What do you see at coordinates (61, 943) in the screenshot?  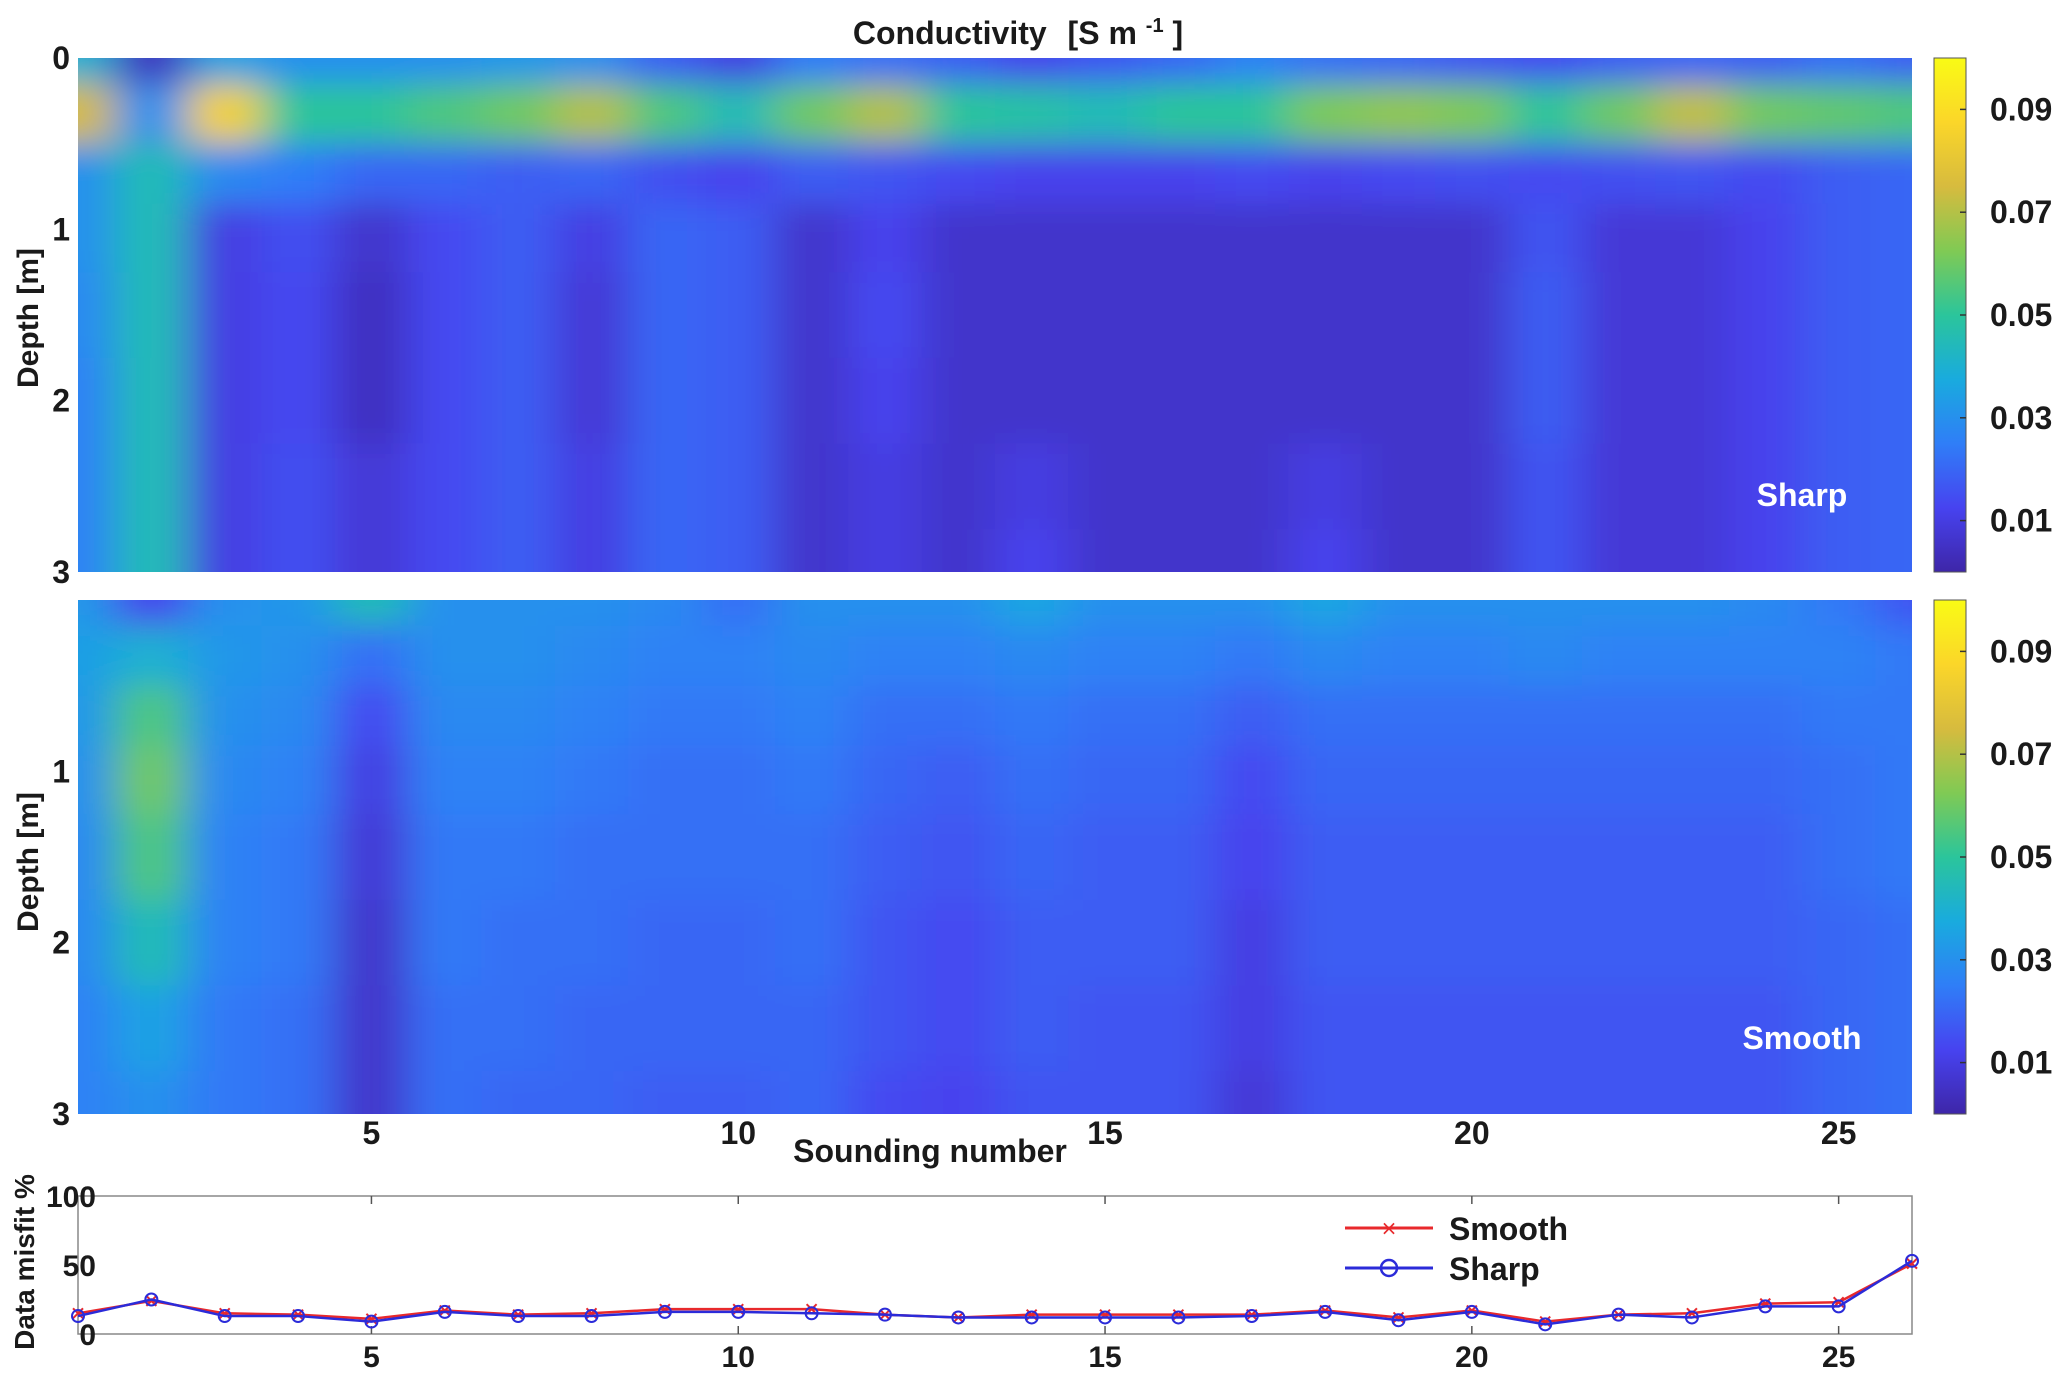 I see `ytick-label: 2` at bounding box center [61, 943].